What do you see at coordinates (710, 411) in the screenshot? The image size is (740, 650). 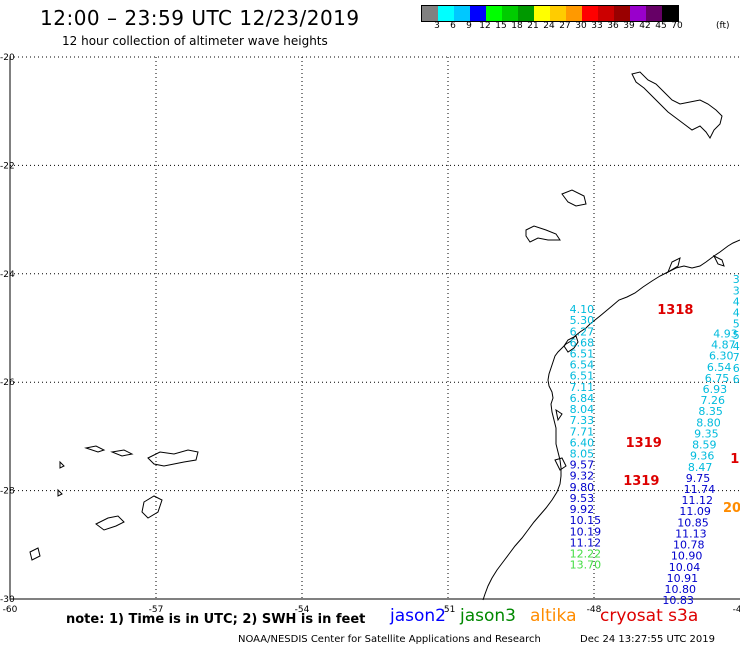 I see `wave-height-value: 8.35` at bounding box center [710, 411].